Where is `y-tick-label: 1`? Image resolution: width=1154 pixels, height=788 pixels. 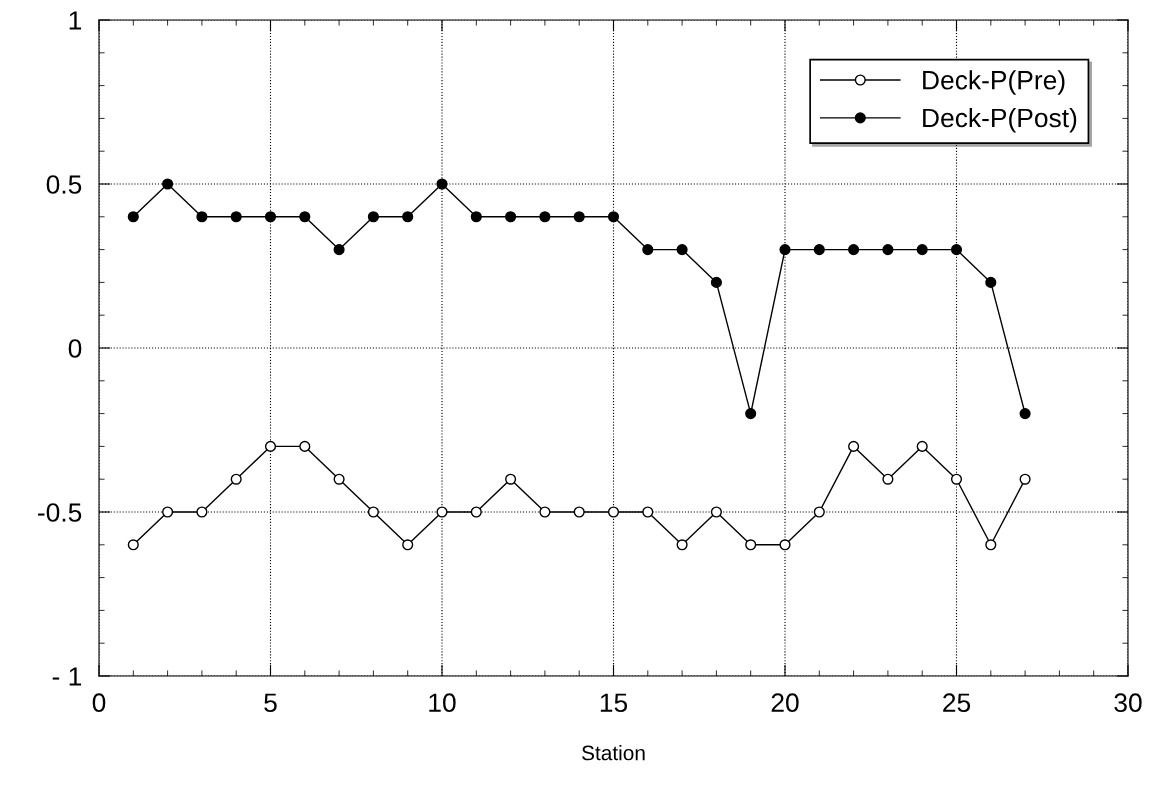
y-tick-label: 1 is located at coordinates (75, 20).